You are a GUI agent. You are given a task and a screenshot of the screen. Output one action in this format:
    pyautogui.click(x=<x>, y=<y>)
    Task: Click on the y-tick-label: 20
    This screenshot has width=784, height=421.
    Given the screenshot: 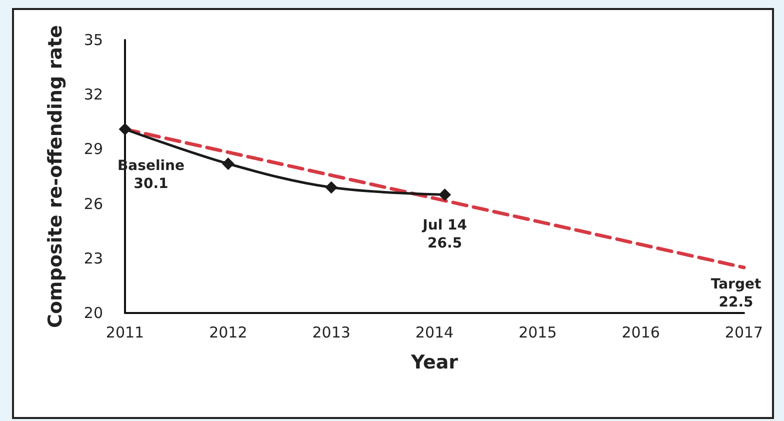 What is the action you would take?
    pyautogui.click(x=93, y=313)
    